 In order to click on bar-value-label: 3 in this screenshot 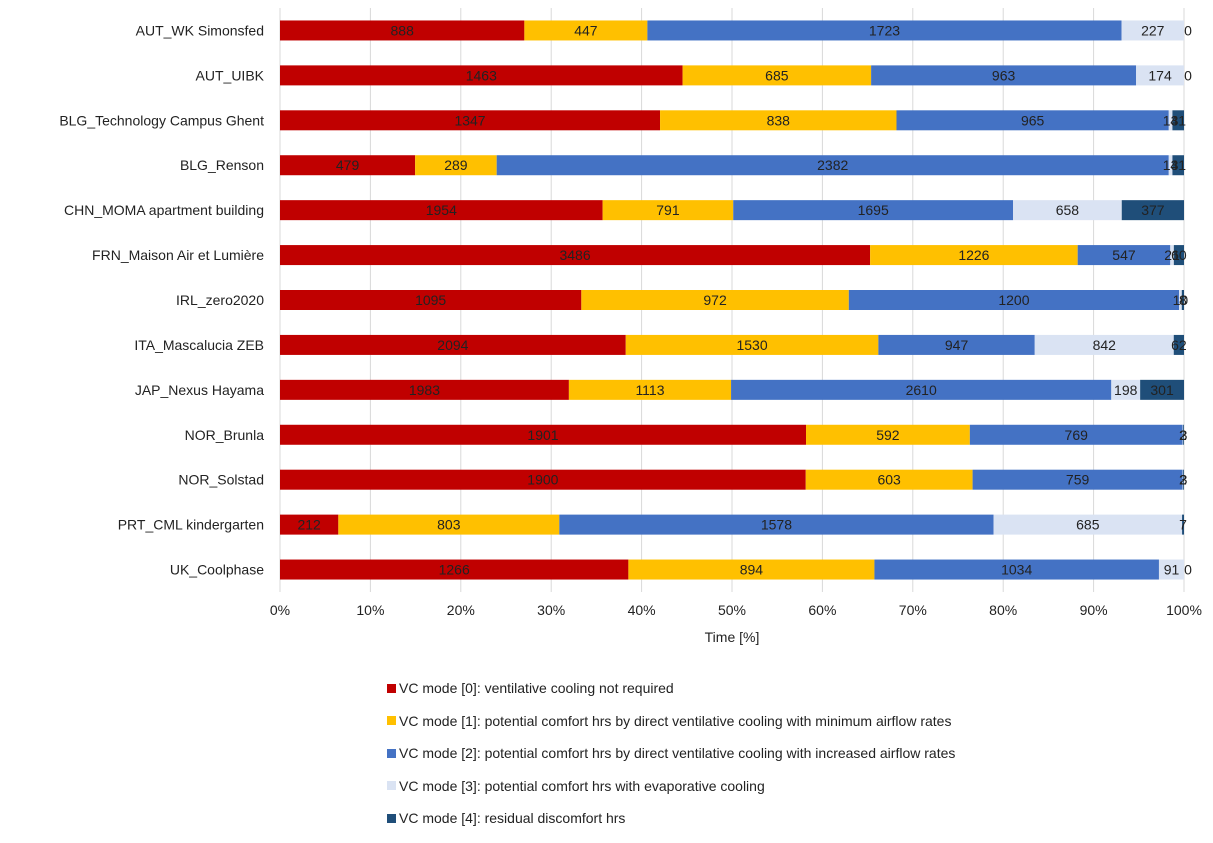, I will do `click(1184, 435)`.